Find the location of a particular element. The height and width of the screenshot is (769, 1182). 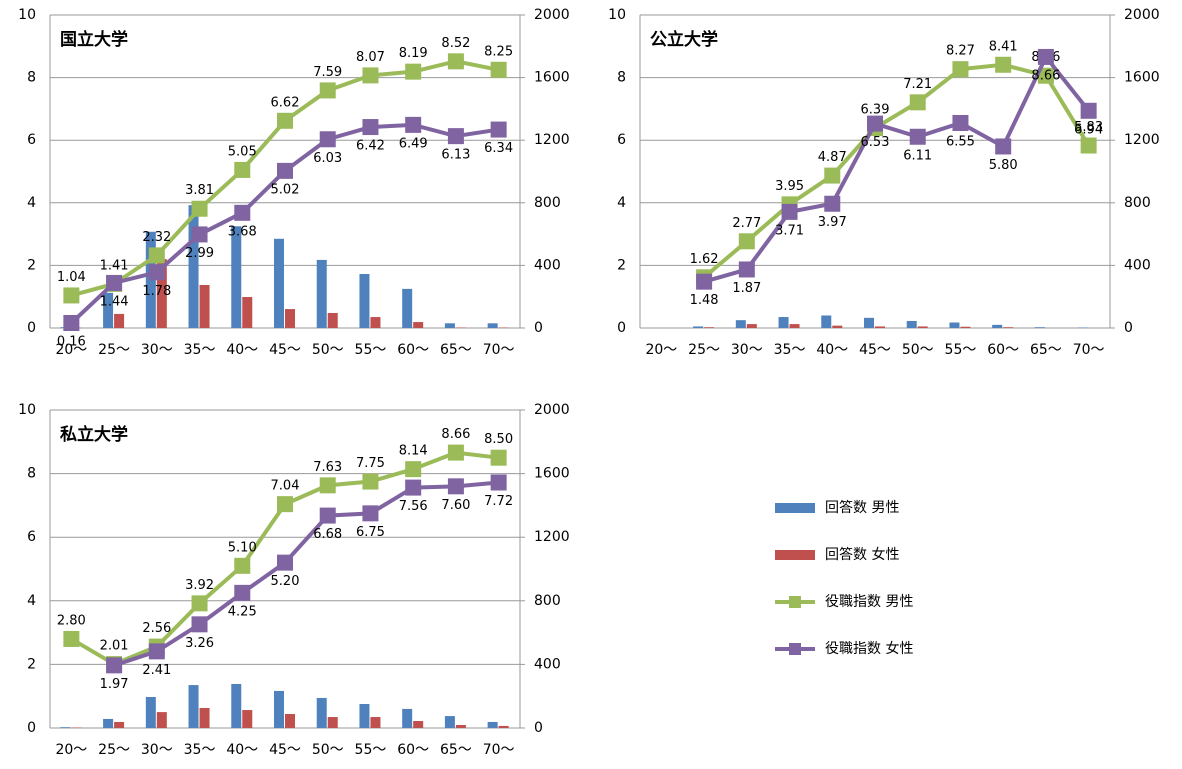

value-label: 2.01 is located at coordinates (114, 646).